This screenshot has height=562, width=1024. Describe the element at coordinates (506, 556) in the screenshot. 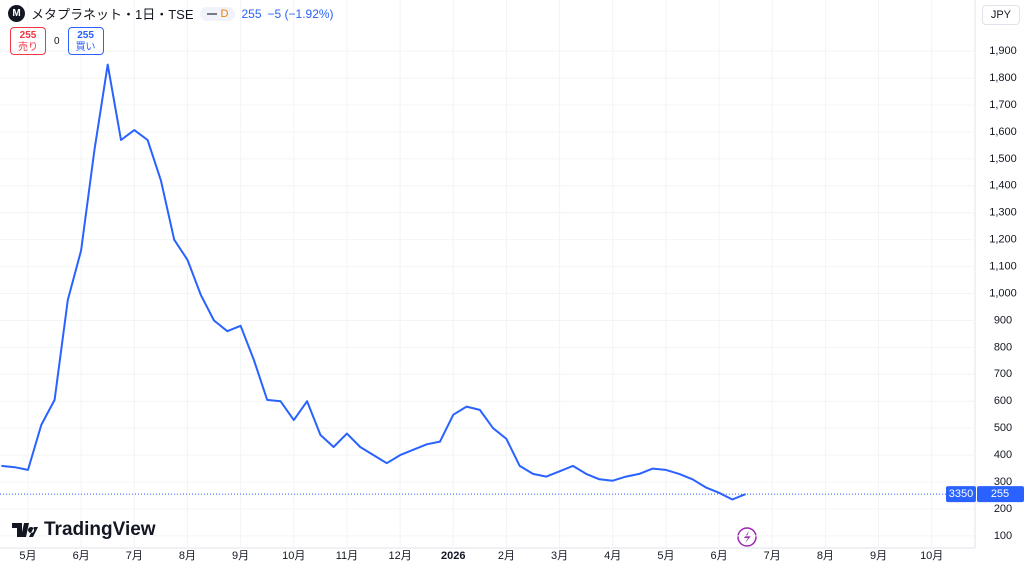

I see `x-tick-label: 2月` at that location.